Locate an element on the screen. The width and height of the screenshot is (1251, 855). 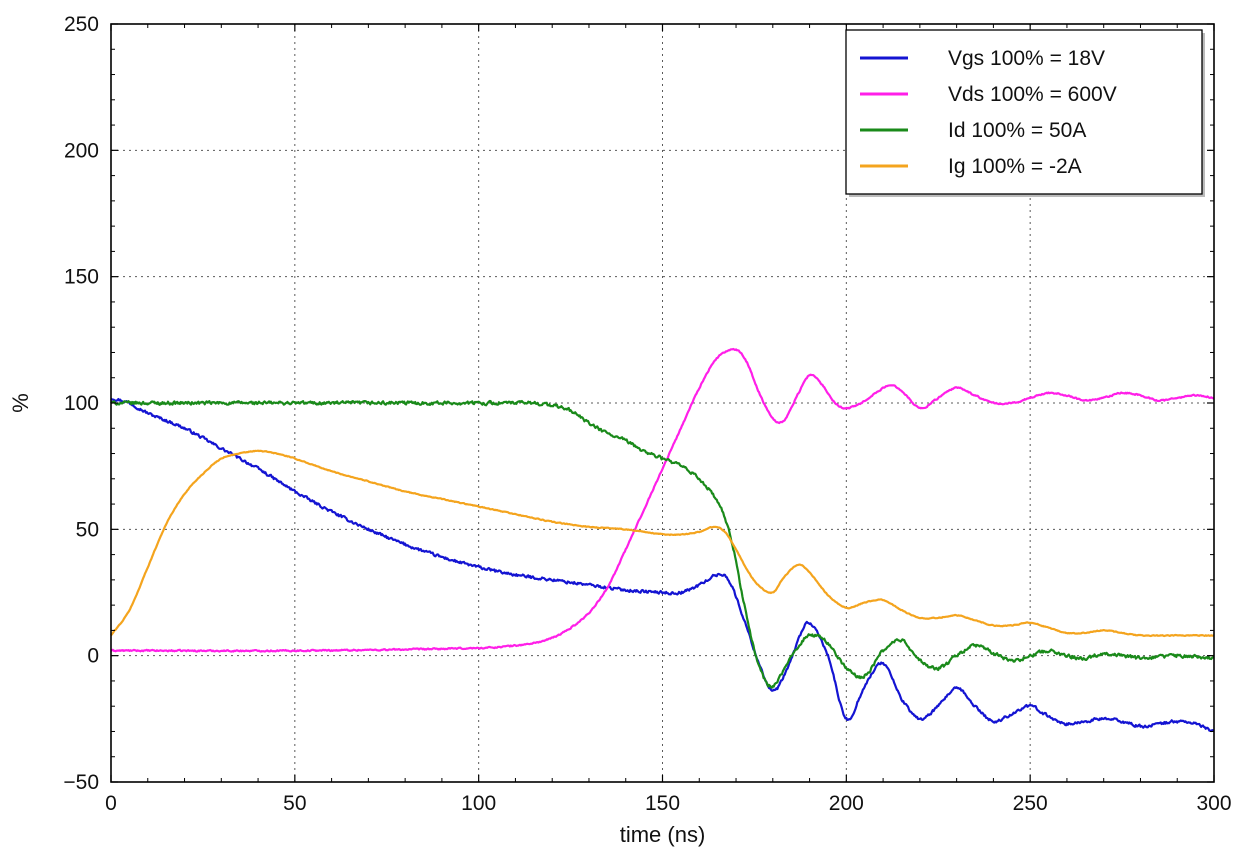
legend-label: Vgs 100% = 18V is located at coordinates (1026, 58).